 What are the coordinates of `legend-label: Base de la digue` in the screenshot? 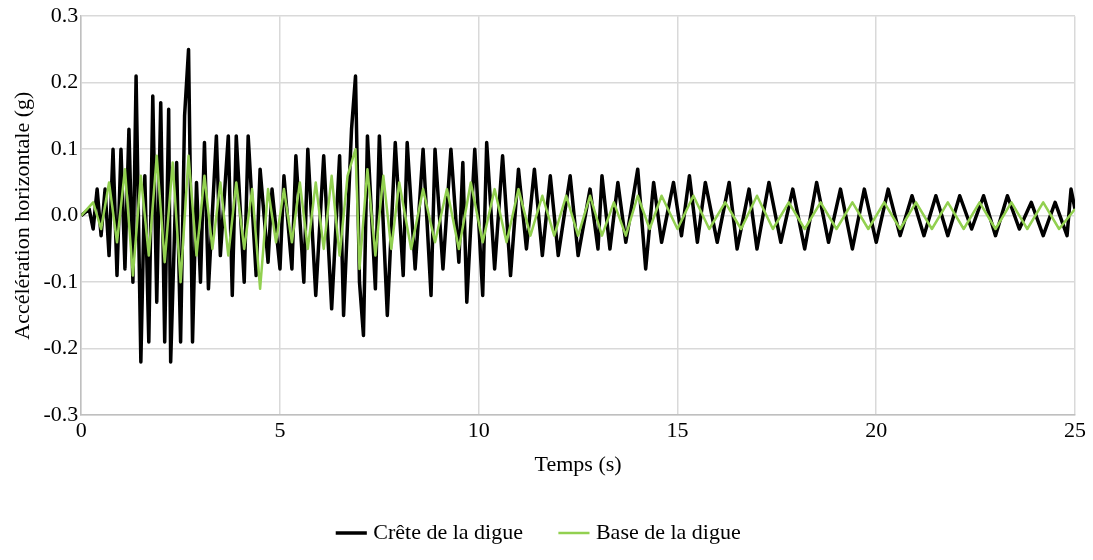 It's located at (668, 531).